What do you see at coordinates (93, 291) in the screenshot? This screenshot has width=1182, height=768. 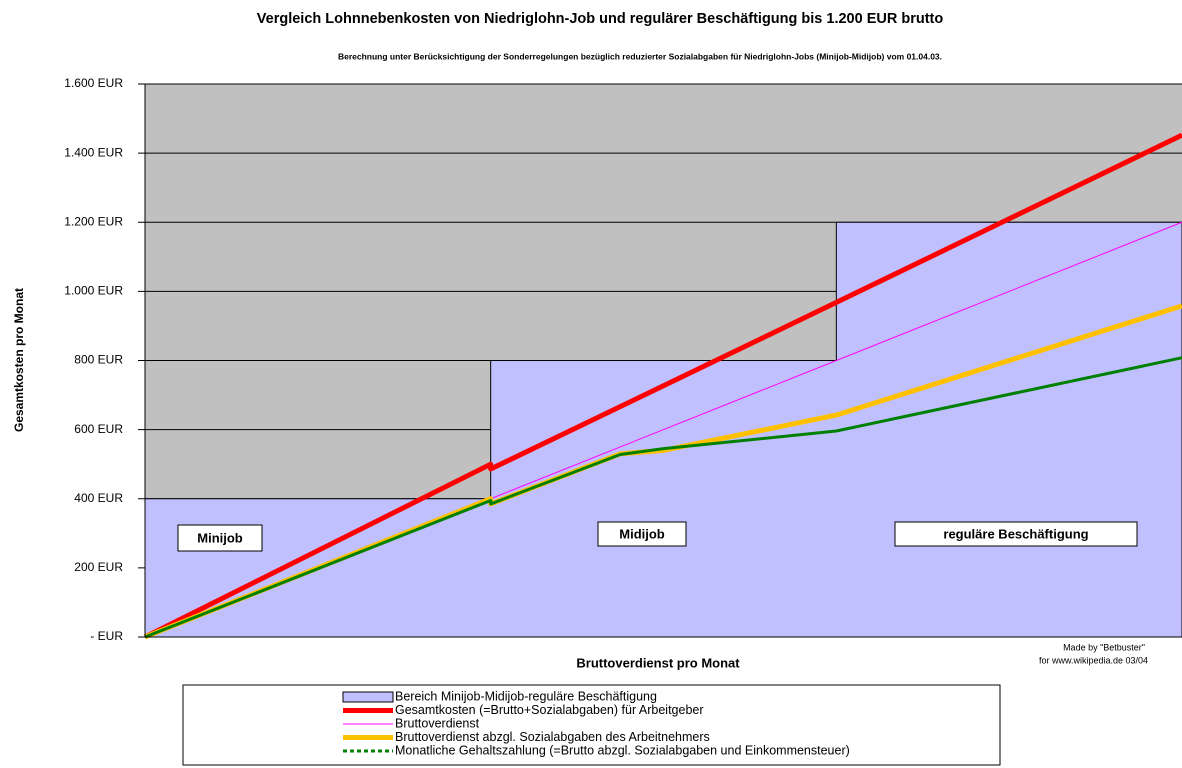 I see `y-tick-label: 1.000 EUR` at bounding box center [93, 291].